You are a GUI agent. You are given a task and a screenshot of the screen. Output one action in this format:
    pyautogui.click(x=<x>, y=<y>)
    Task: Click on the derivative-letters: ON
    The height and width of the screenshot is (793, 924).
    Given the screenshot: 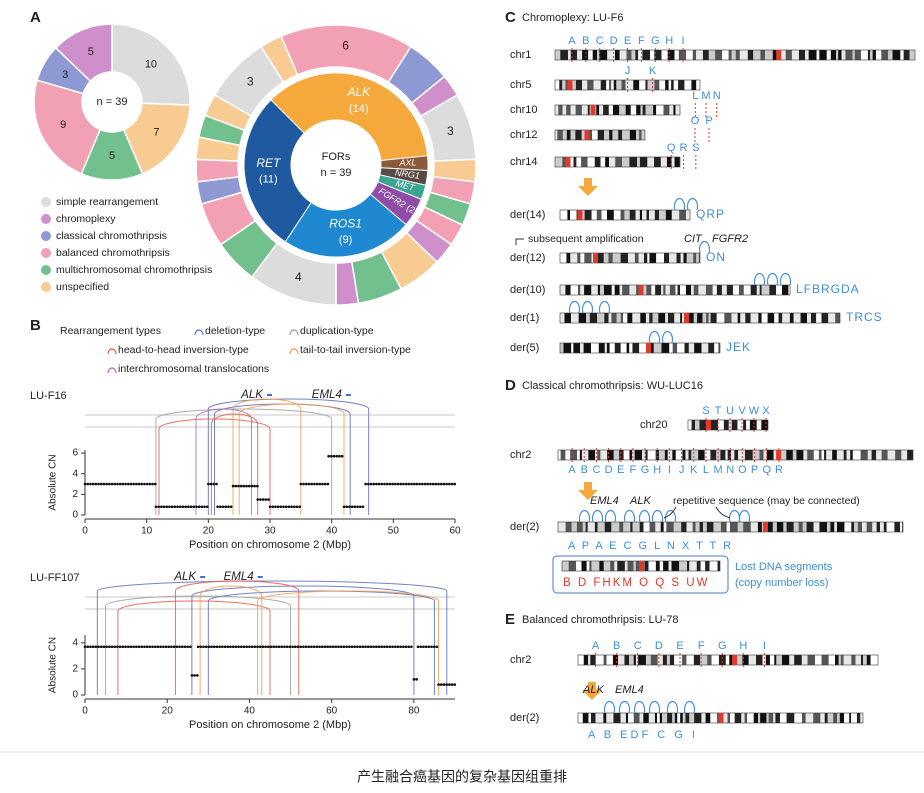 What is the action you would take?
    pyautogui.click(x=716, y=257)
    